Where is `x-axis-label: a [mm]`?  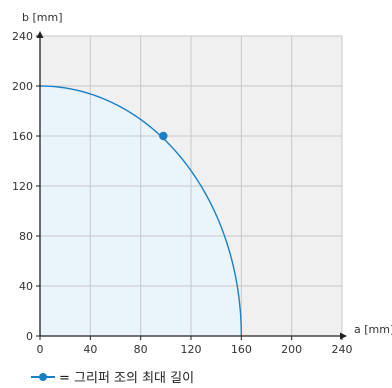
x-axis-label: a [mm] is located at coordinates (373, 329).